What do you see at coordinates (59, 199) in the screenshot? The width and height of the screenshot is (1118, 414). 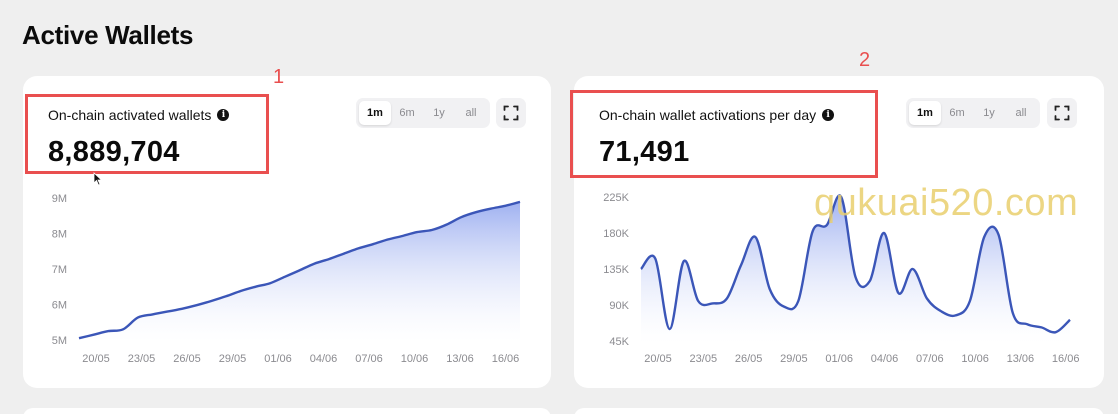 I see `y-tick-label: 9M` at bounding box center [59, 199].